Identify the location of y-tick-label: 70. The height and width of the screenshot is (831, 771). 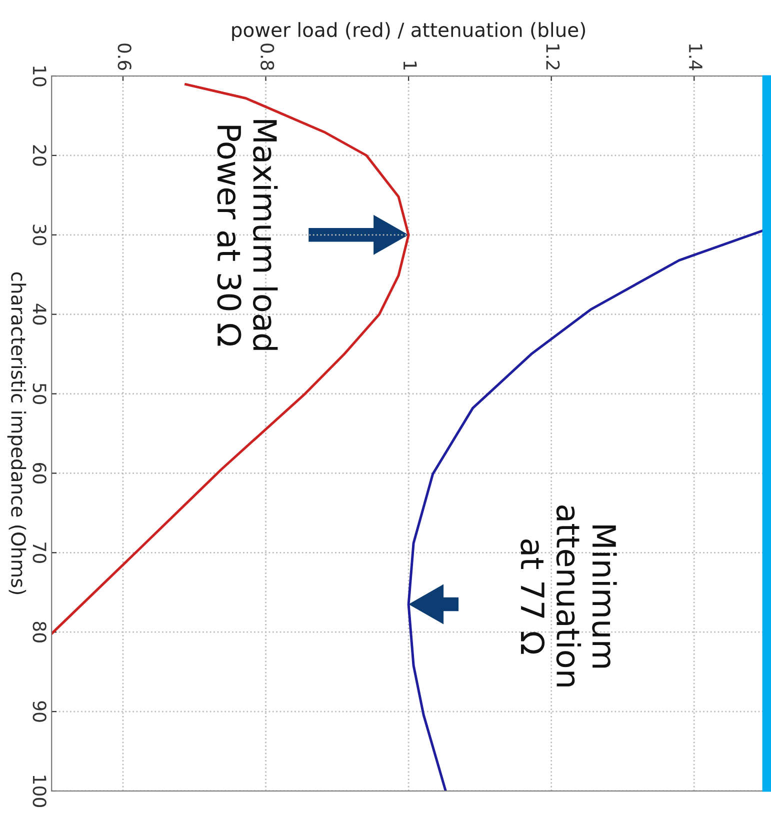
(39, 552).